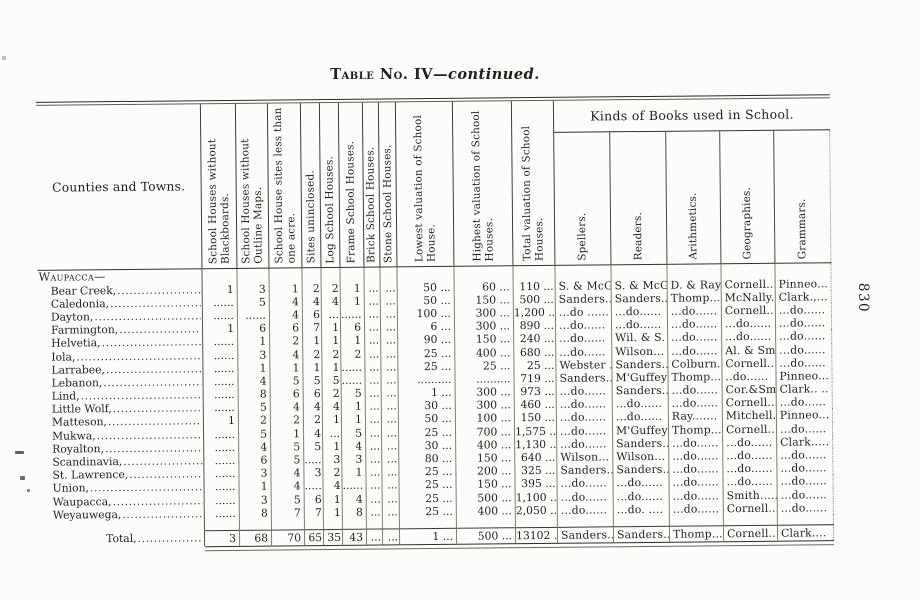 This screenshot has width=920, height=600. I want to click on row-label: Matteson,, so click(79, 422).